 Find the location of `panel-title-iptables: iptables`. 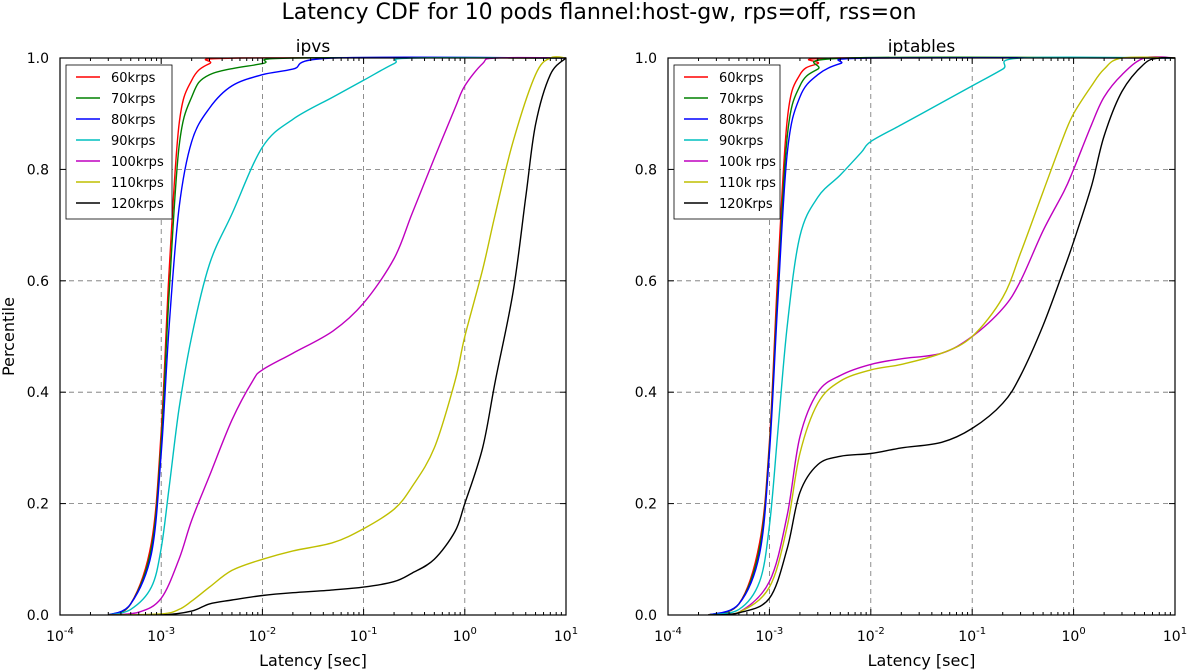

panel-title-iptables: iptables is located at coordinates (922, 47).